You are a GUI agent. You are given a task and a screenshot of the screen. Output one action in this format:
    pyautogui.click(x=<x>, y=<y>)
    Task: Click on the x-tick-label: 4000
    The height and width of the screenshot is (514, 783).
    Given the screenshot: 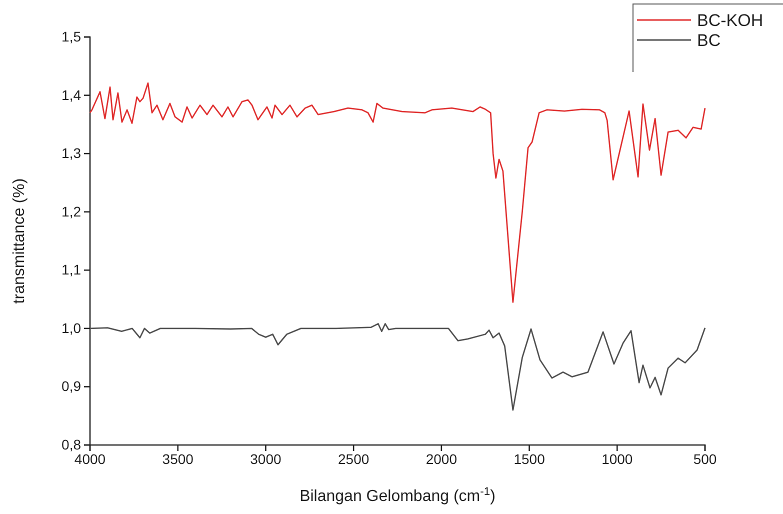 What is the action you would take?
    pyautogui.click(x=90, y=458)
    